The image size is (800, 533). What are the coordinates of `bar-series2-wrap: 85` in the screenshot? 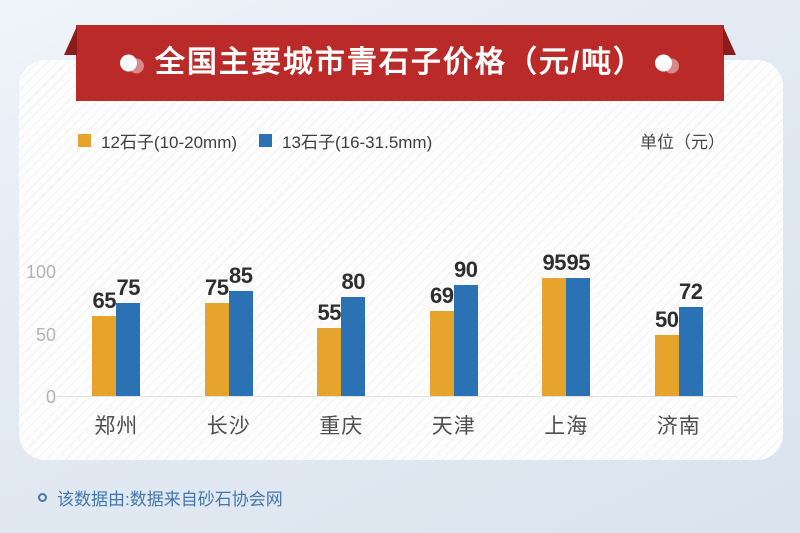 It's located at (240, 330).